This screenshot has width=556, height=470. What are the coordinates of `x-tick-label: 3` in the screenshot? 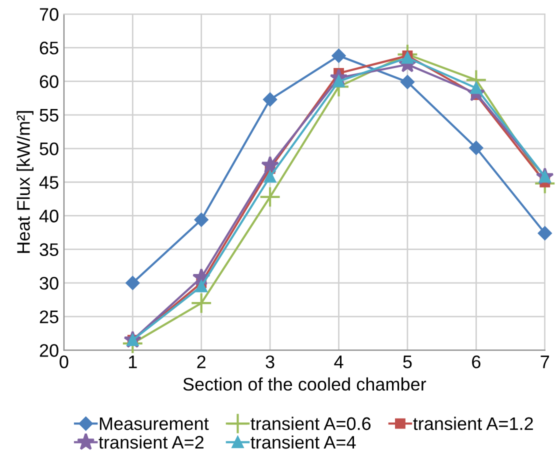 It's located at (270, 361).